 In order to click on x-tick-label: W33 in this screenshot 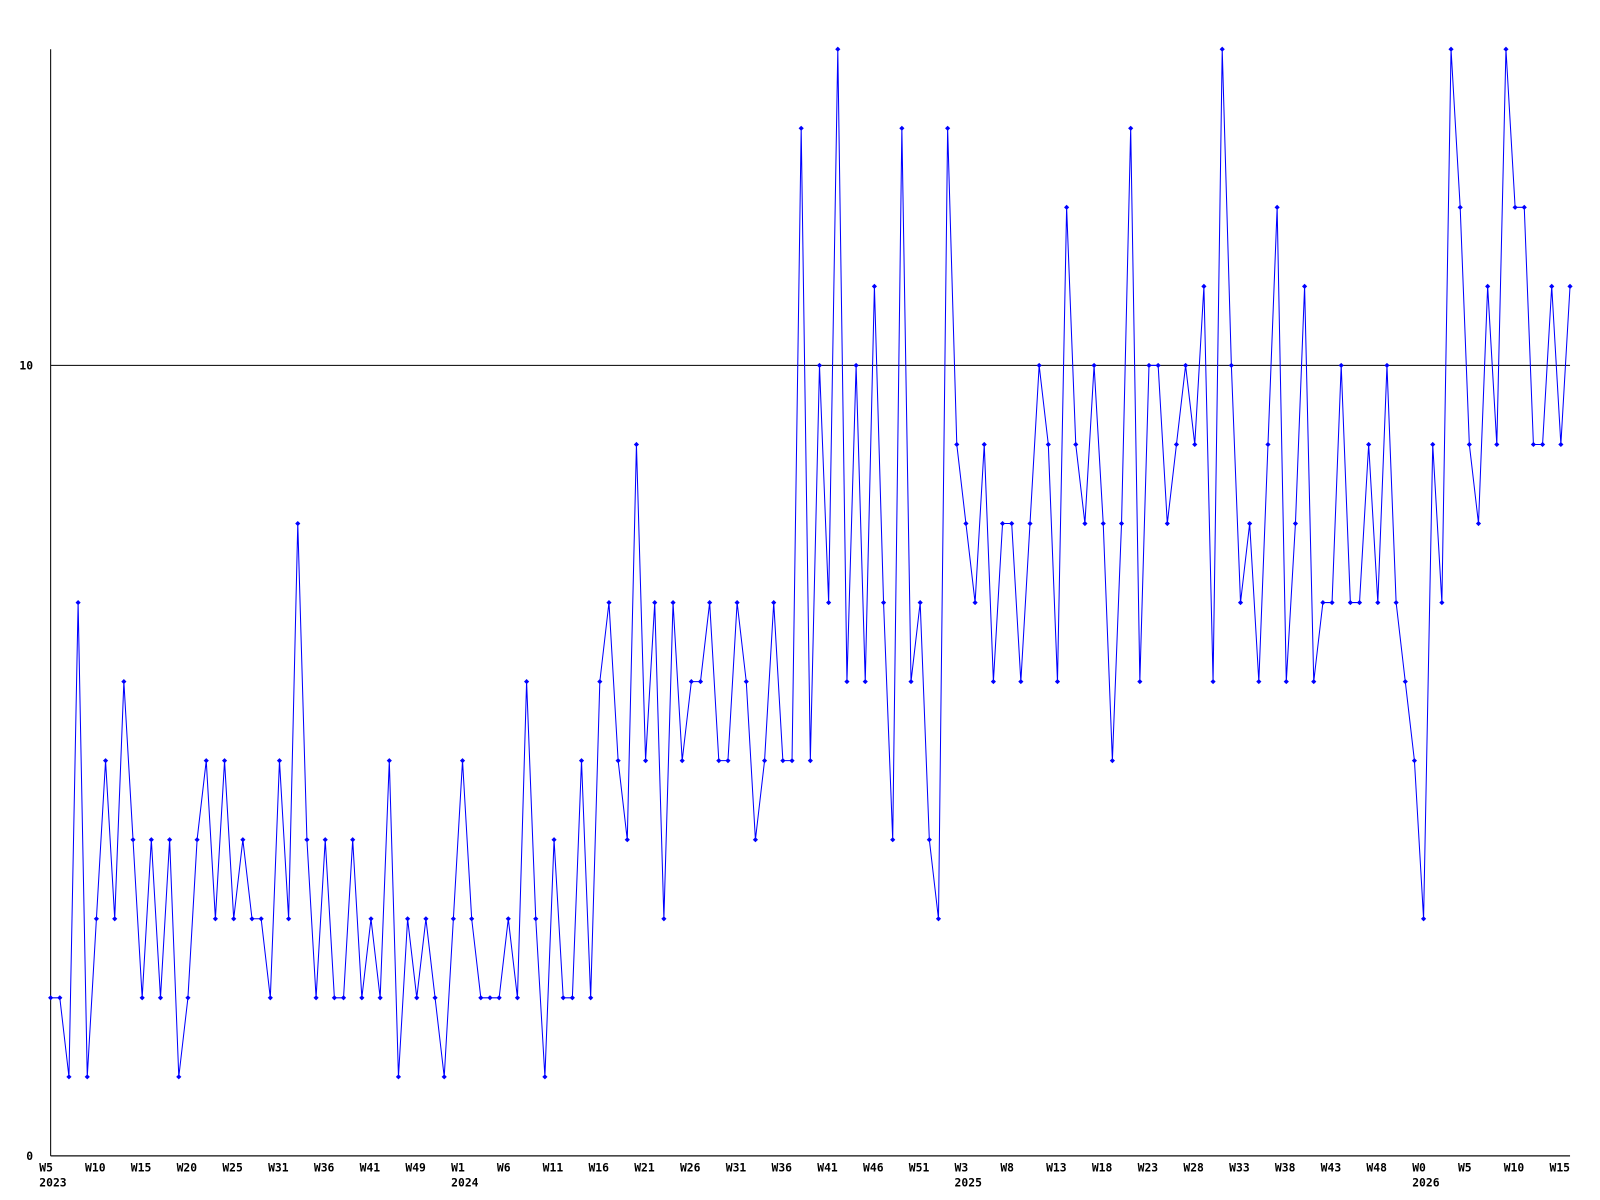, I will do `click(1239, 1167)`.